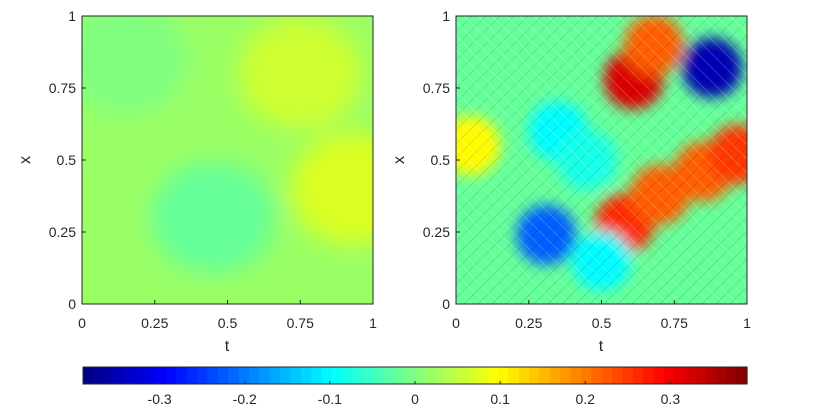 The height and width of the screenshot is (416, 830). Describe the element at coordinates (586, 399) in the screenshot. I see `colorbar-tick-label: 0.2` at that location.